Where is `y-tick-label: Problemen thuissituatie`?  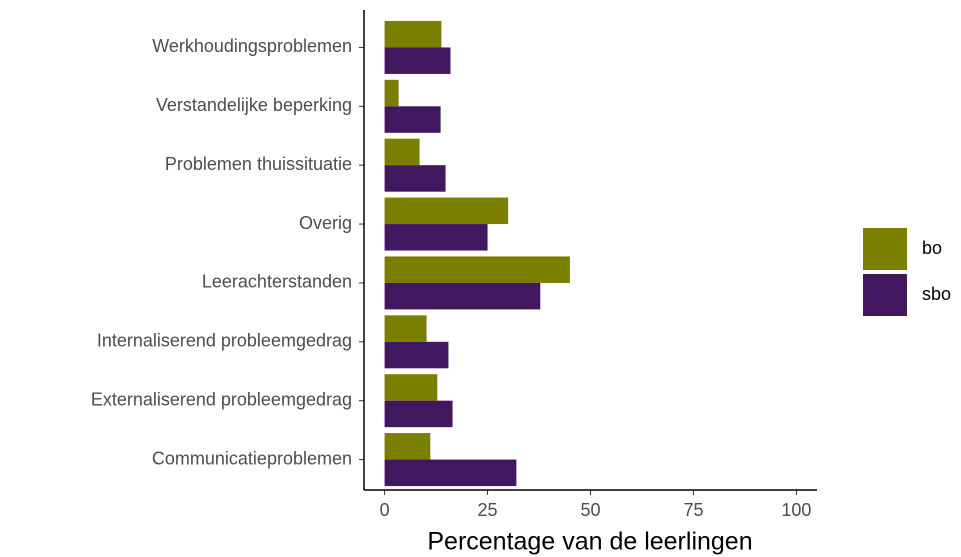
y-tick-label: Problemen thuissituatie is located at coordinates (258, 164).